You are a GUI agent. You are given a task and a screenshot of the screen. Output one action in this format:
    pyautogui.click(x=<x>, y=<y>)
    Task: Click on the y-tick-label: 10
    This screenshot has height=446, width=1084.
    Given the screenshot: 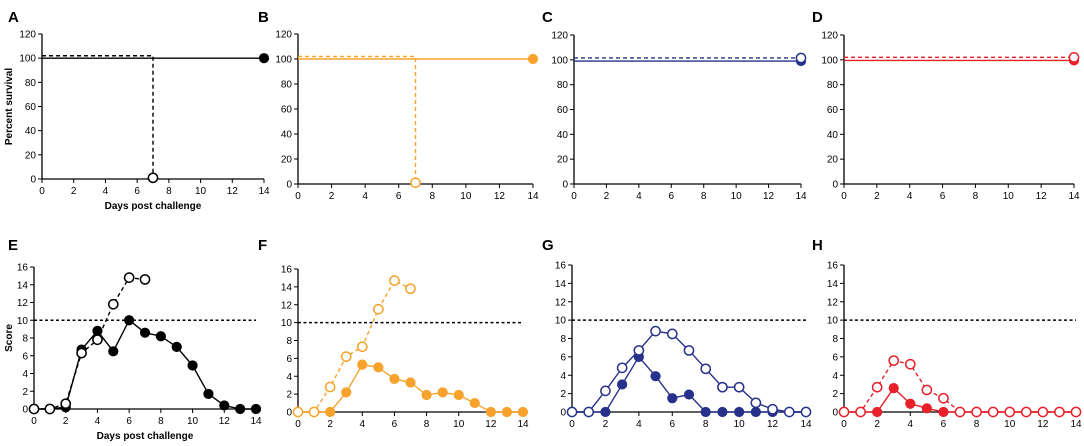 What is the action you would take?
    pyautogui.click(x=833, y=321)
    